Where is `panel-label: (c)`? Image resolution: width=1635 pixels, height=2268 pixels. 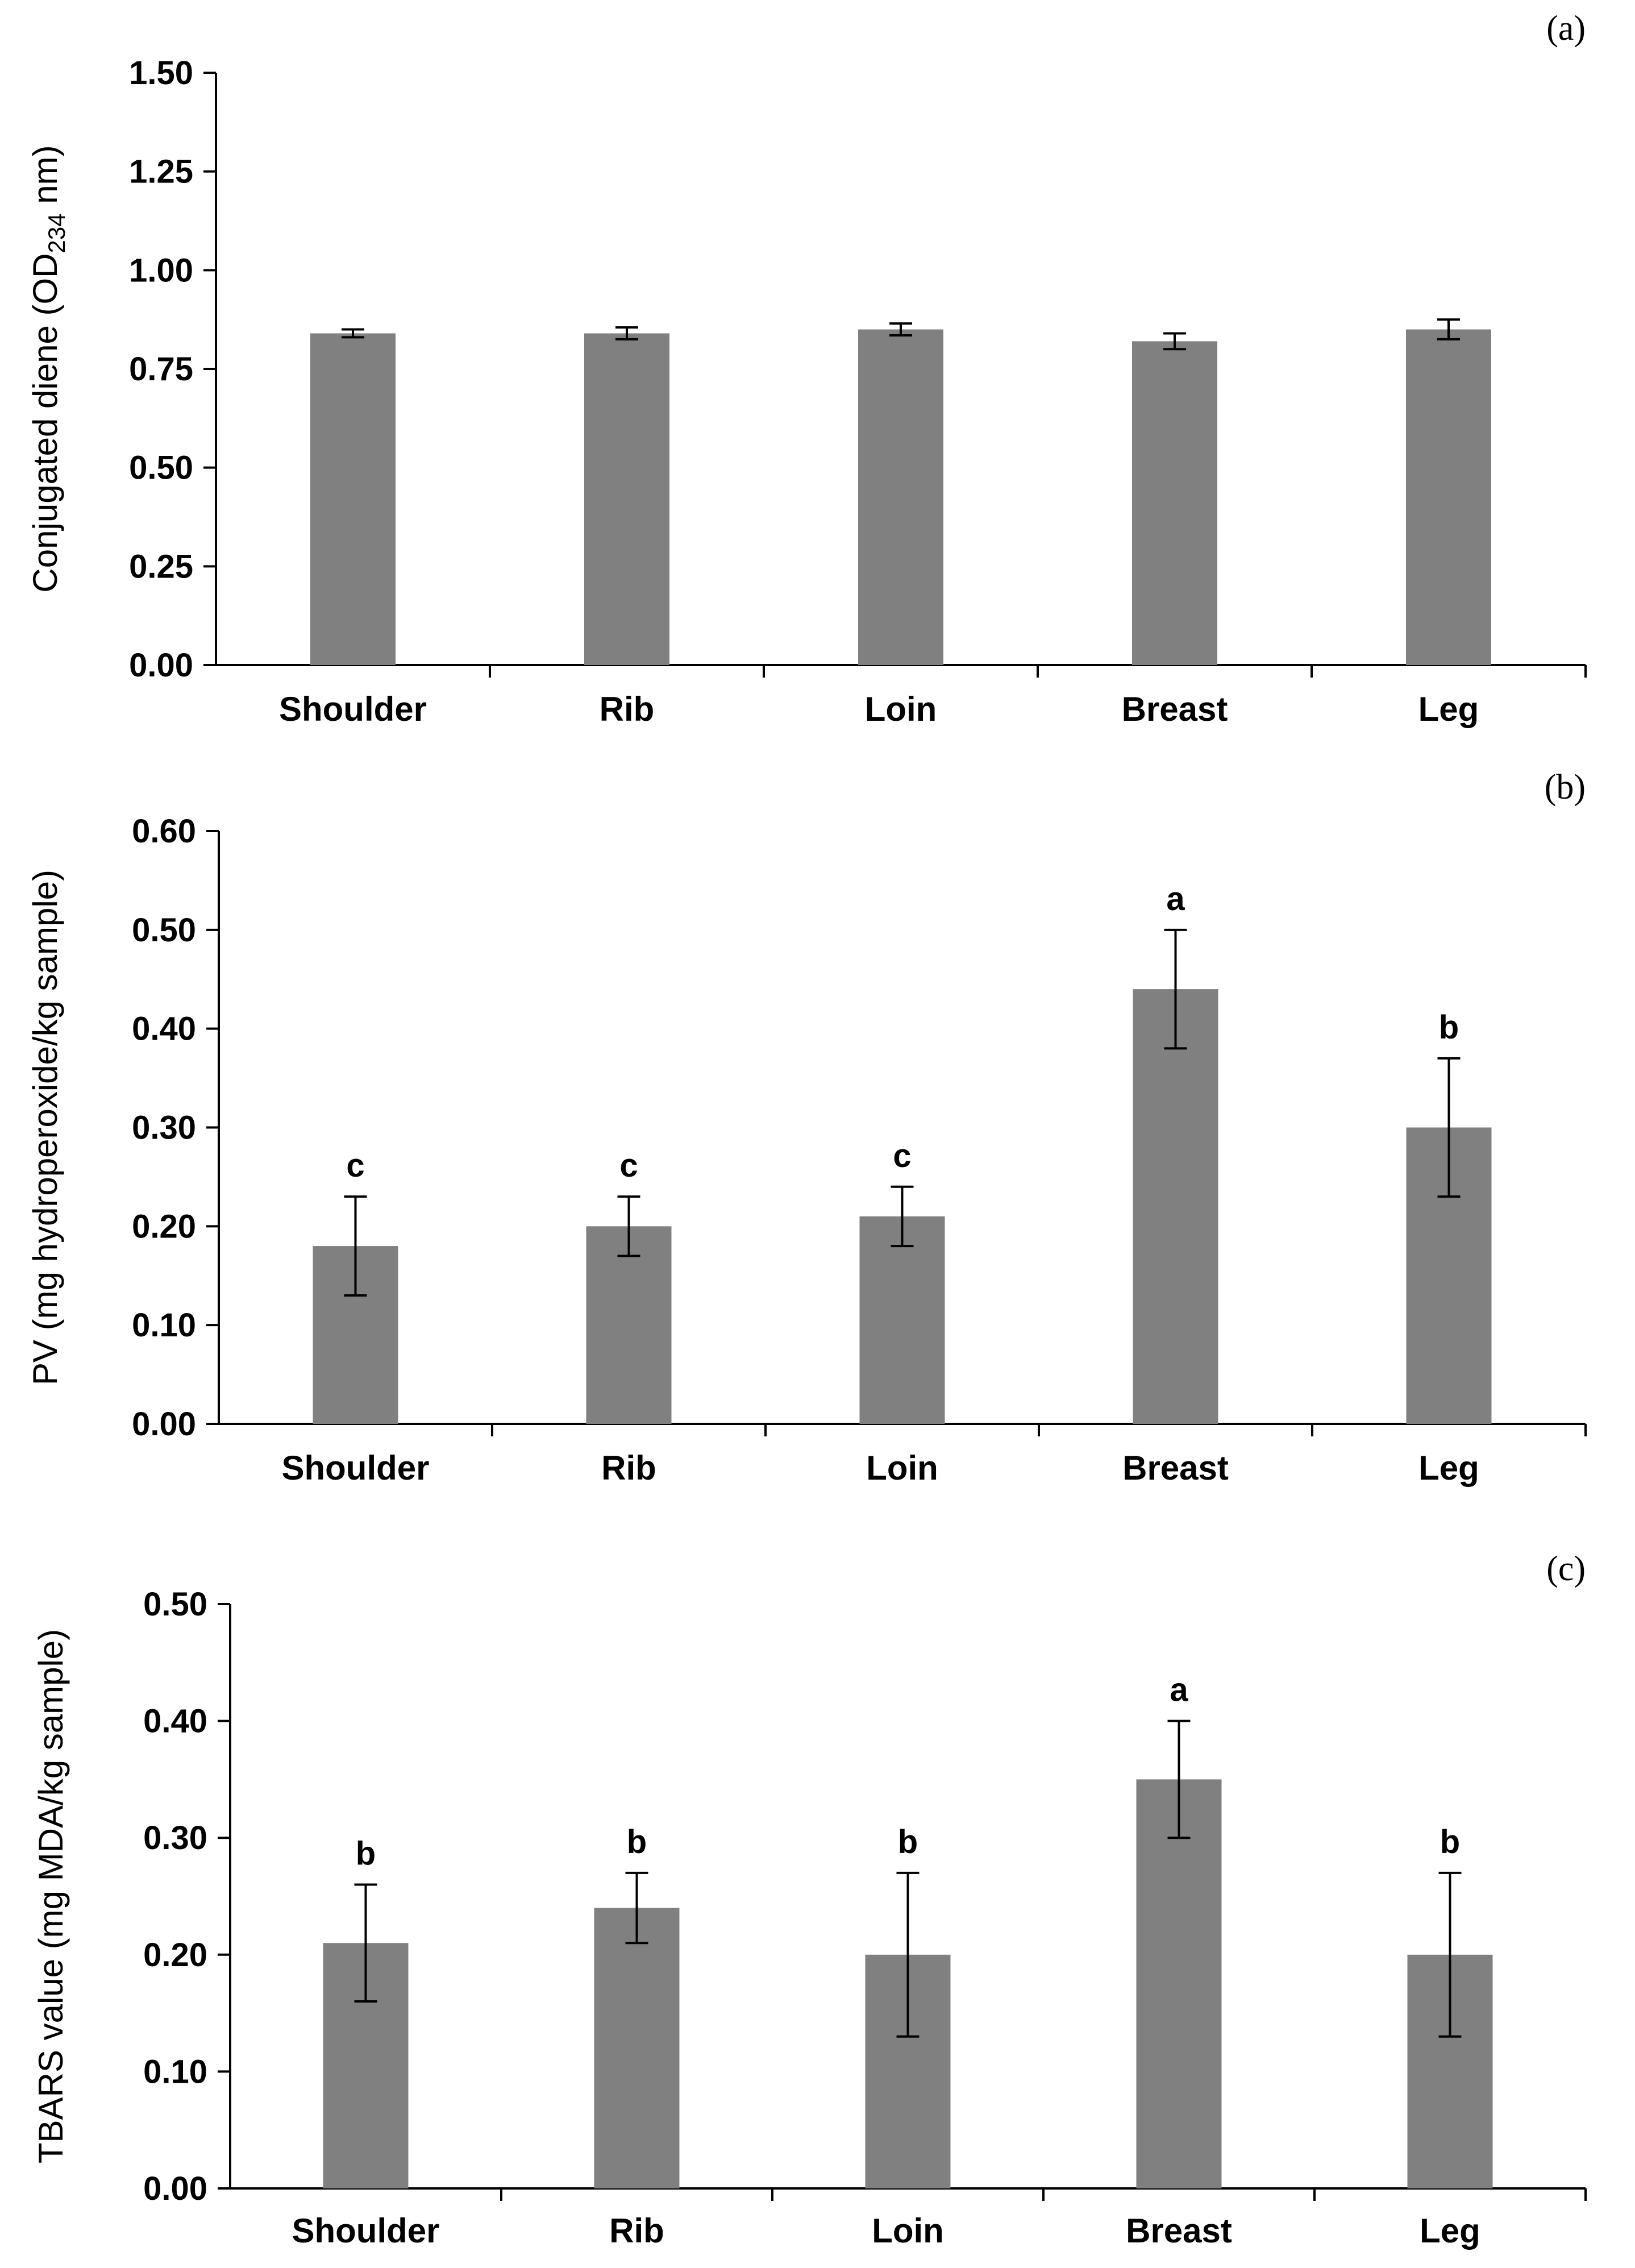 panel-label: (c) is located at coordinates (1566, 1569).